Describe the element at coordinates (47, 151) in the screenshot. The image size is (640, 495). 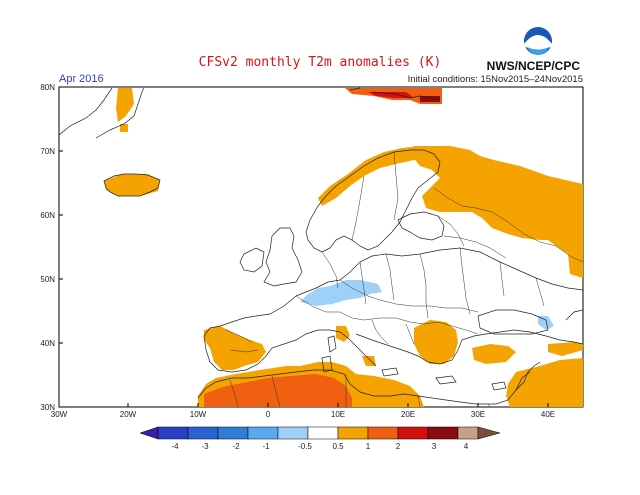
I see `lat-tick-label: 70N` at that location.